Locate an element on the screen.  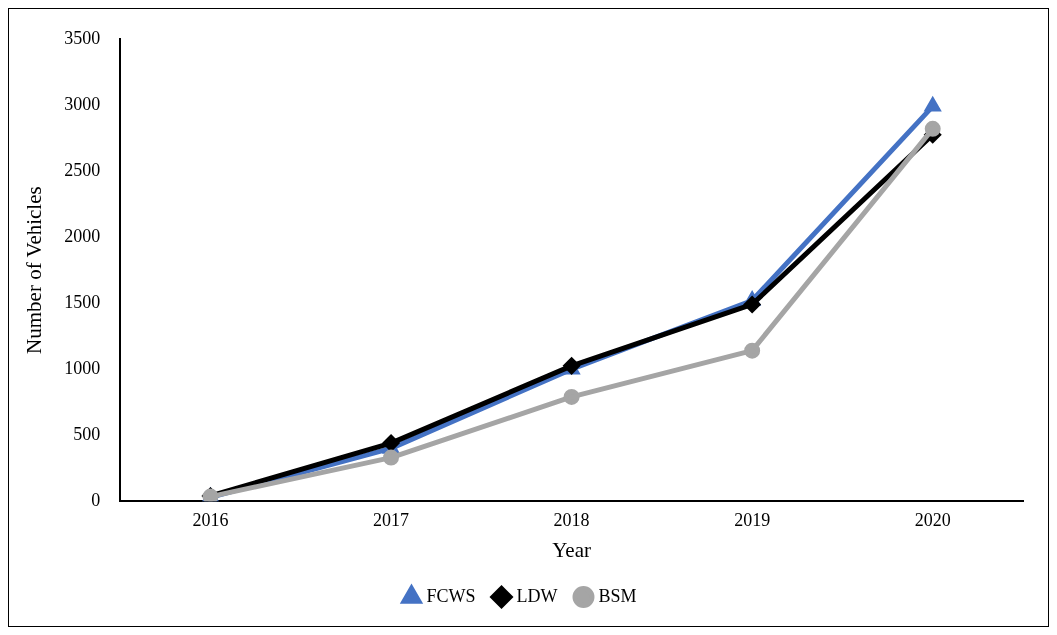
x-tick-label: 2016 is located at coordinates (210, 519).